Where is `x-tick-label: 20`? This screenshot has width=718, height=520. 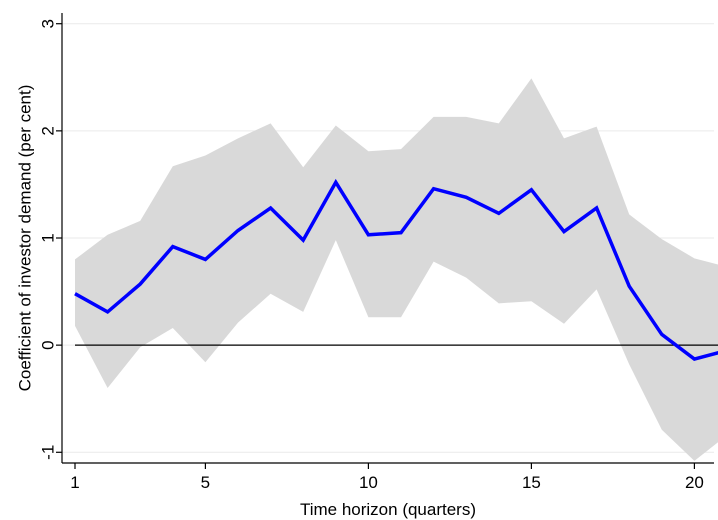
x-tick-label: 20 is located at coordinates (694, 482).